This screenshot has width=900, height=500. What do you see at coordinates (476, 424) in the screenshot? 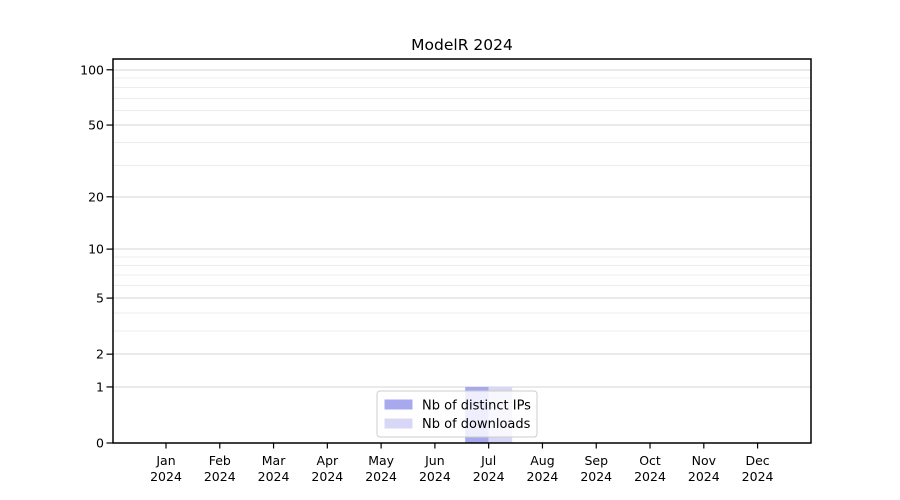
I see `legend-label: Nb of downloads` at bounding box center [476, 424].